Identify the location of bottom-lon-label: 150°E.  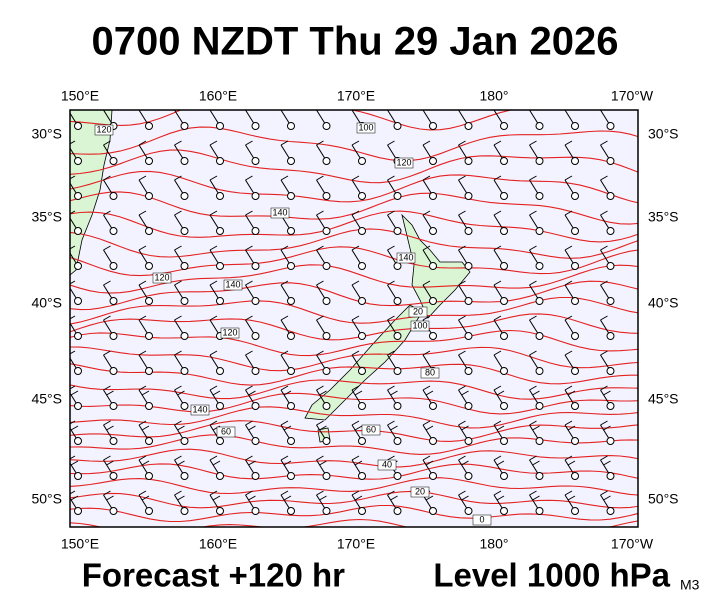
(80, 544).